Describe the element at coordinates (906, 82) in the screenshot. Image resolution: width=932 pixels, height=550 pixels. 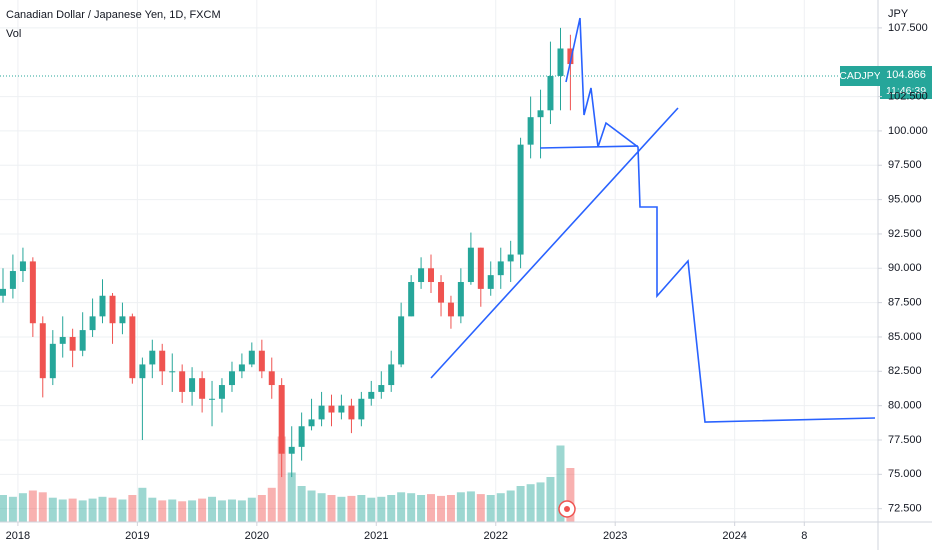
I see `price-badge` at that location.